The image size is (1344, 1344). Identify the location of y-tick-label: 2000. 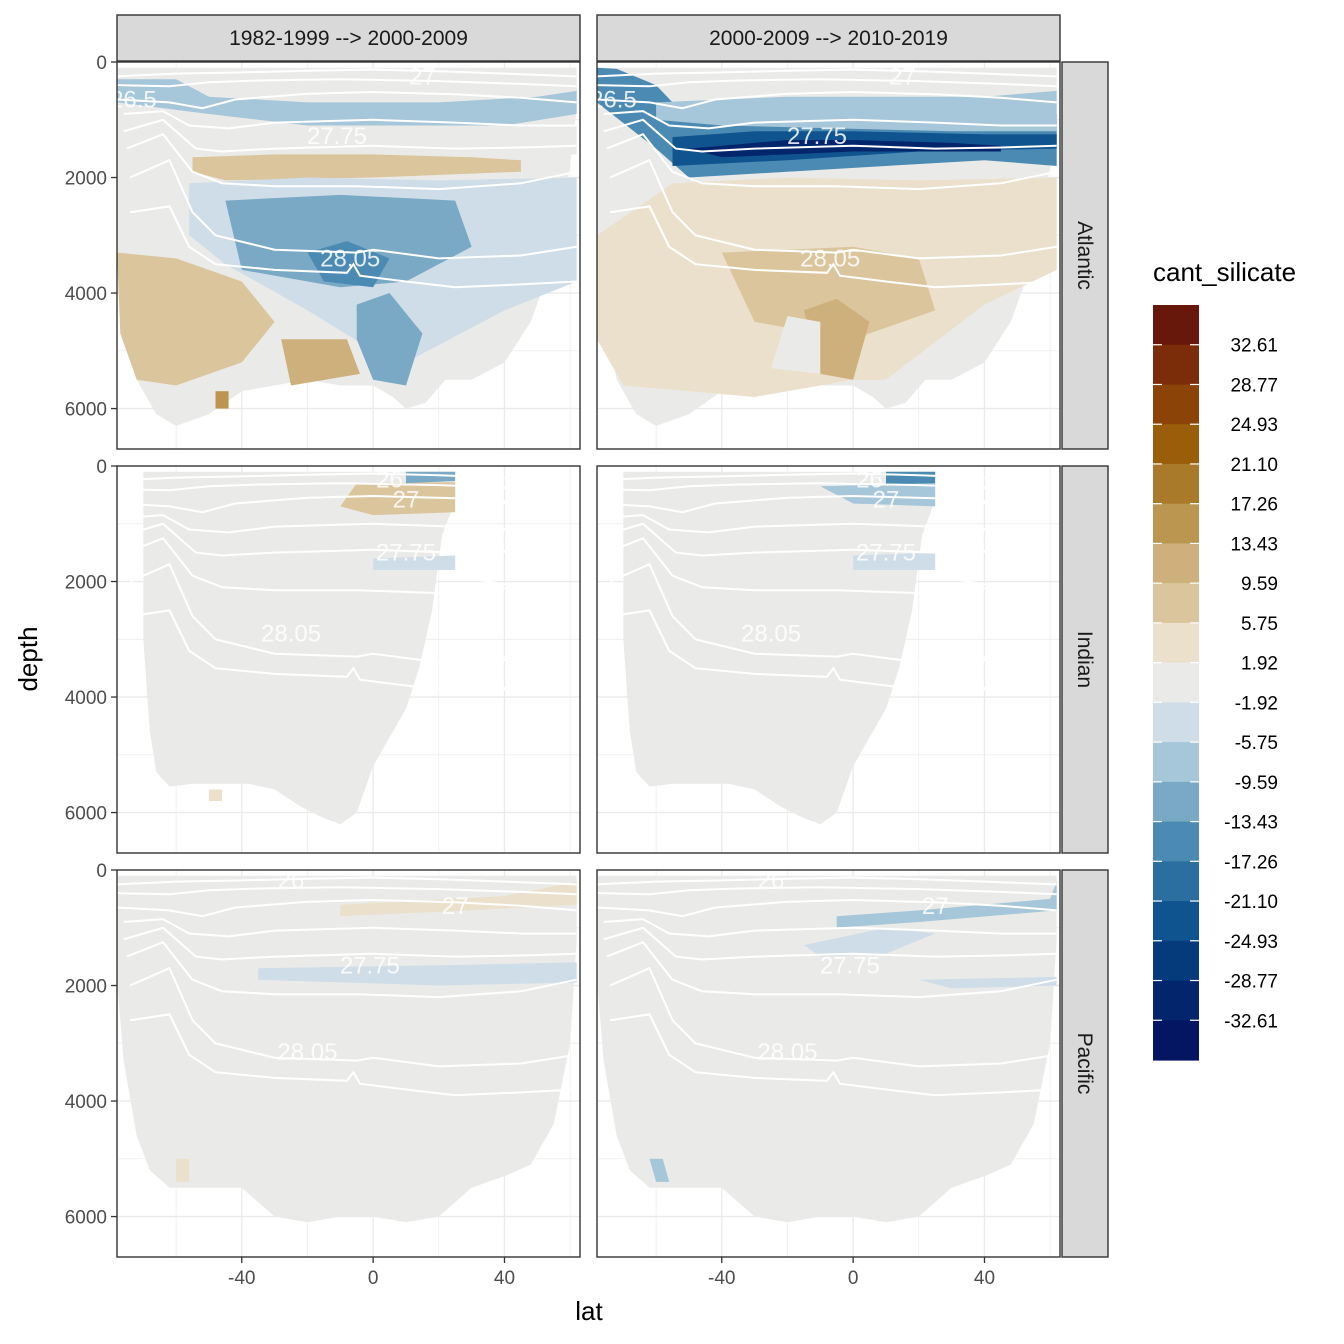
(86, 179).